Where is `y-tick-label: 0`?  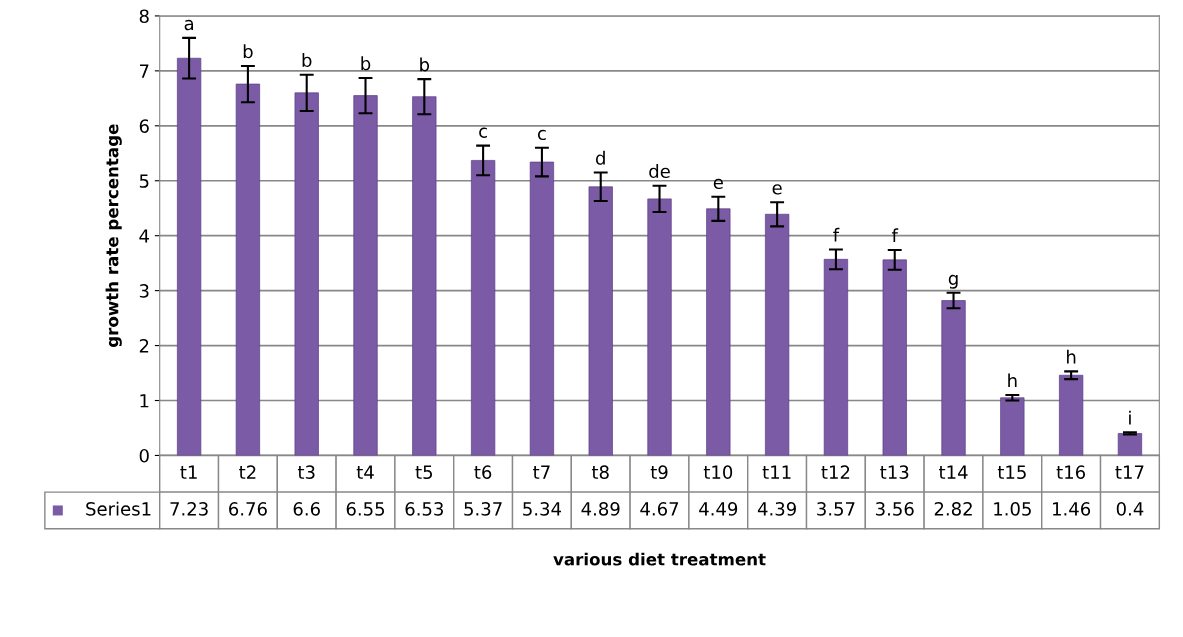
y-tick-label: 0 is located at coordinates (144, 455).